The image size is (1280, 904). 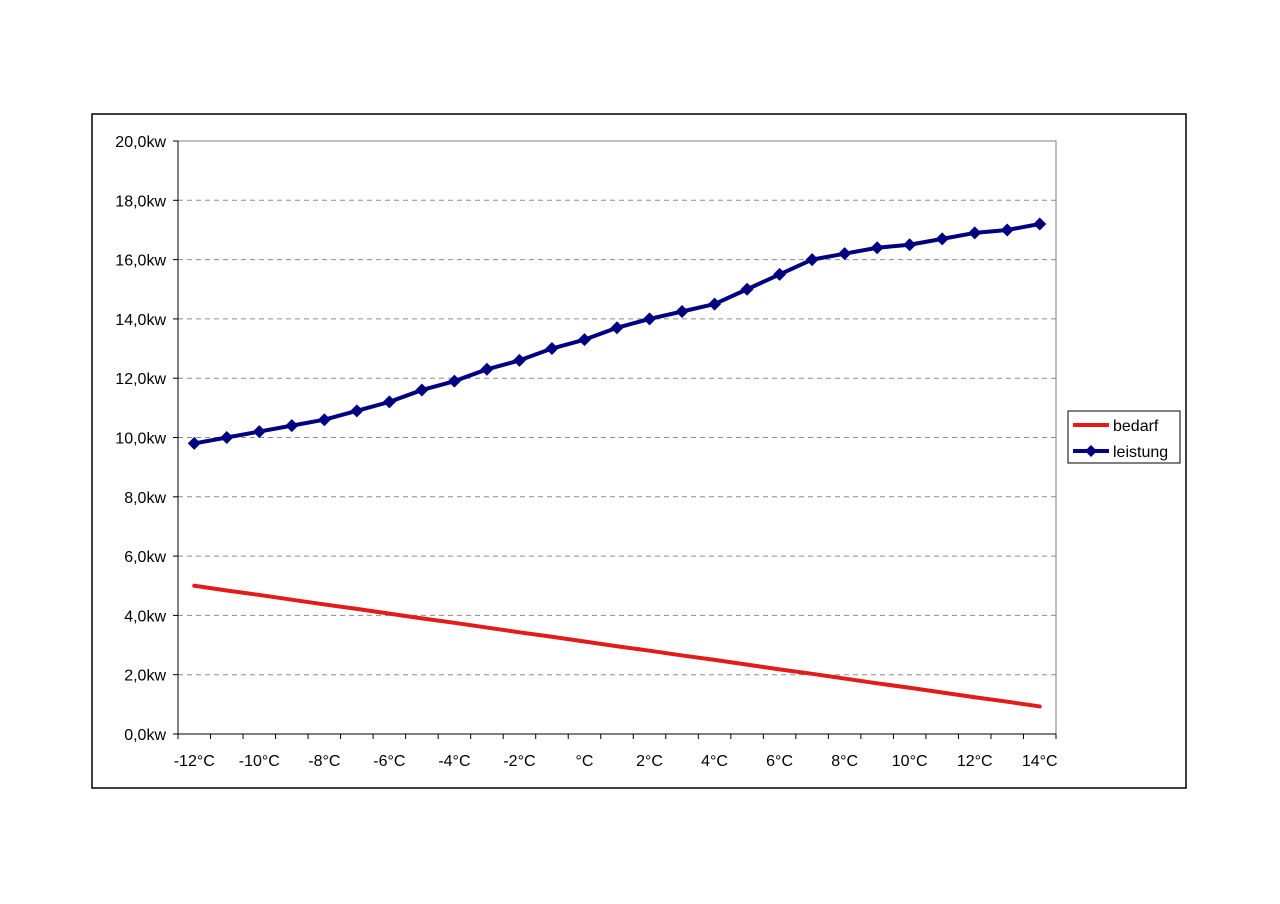 I want to click on x-tick-label: °C, so click(x=585, y=761).